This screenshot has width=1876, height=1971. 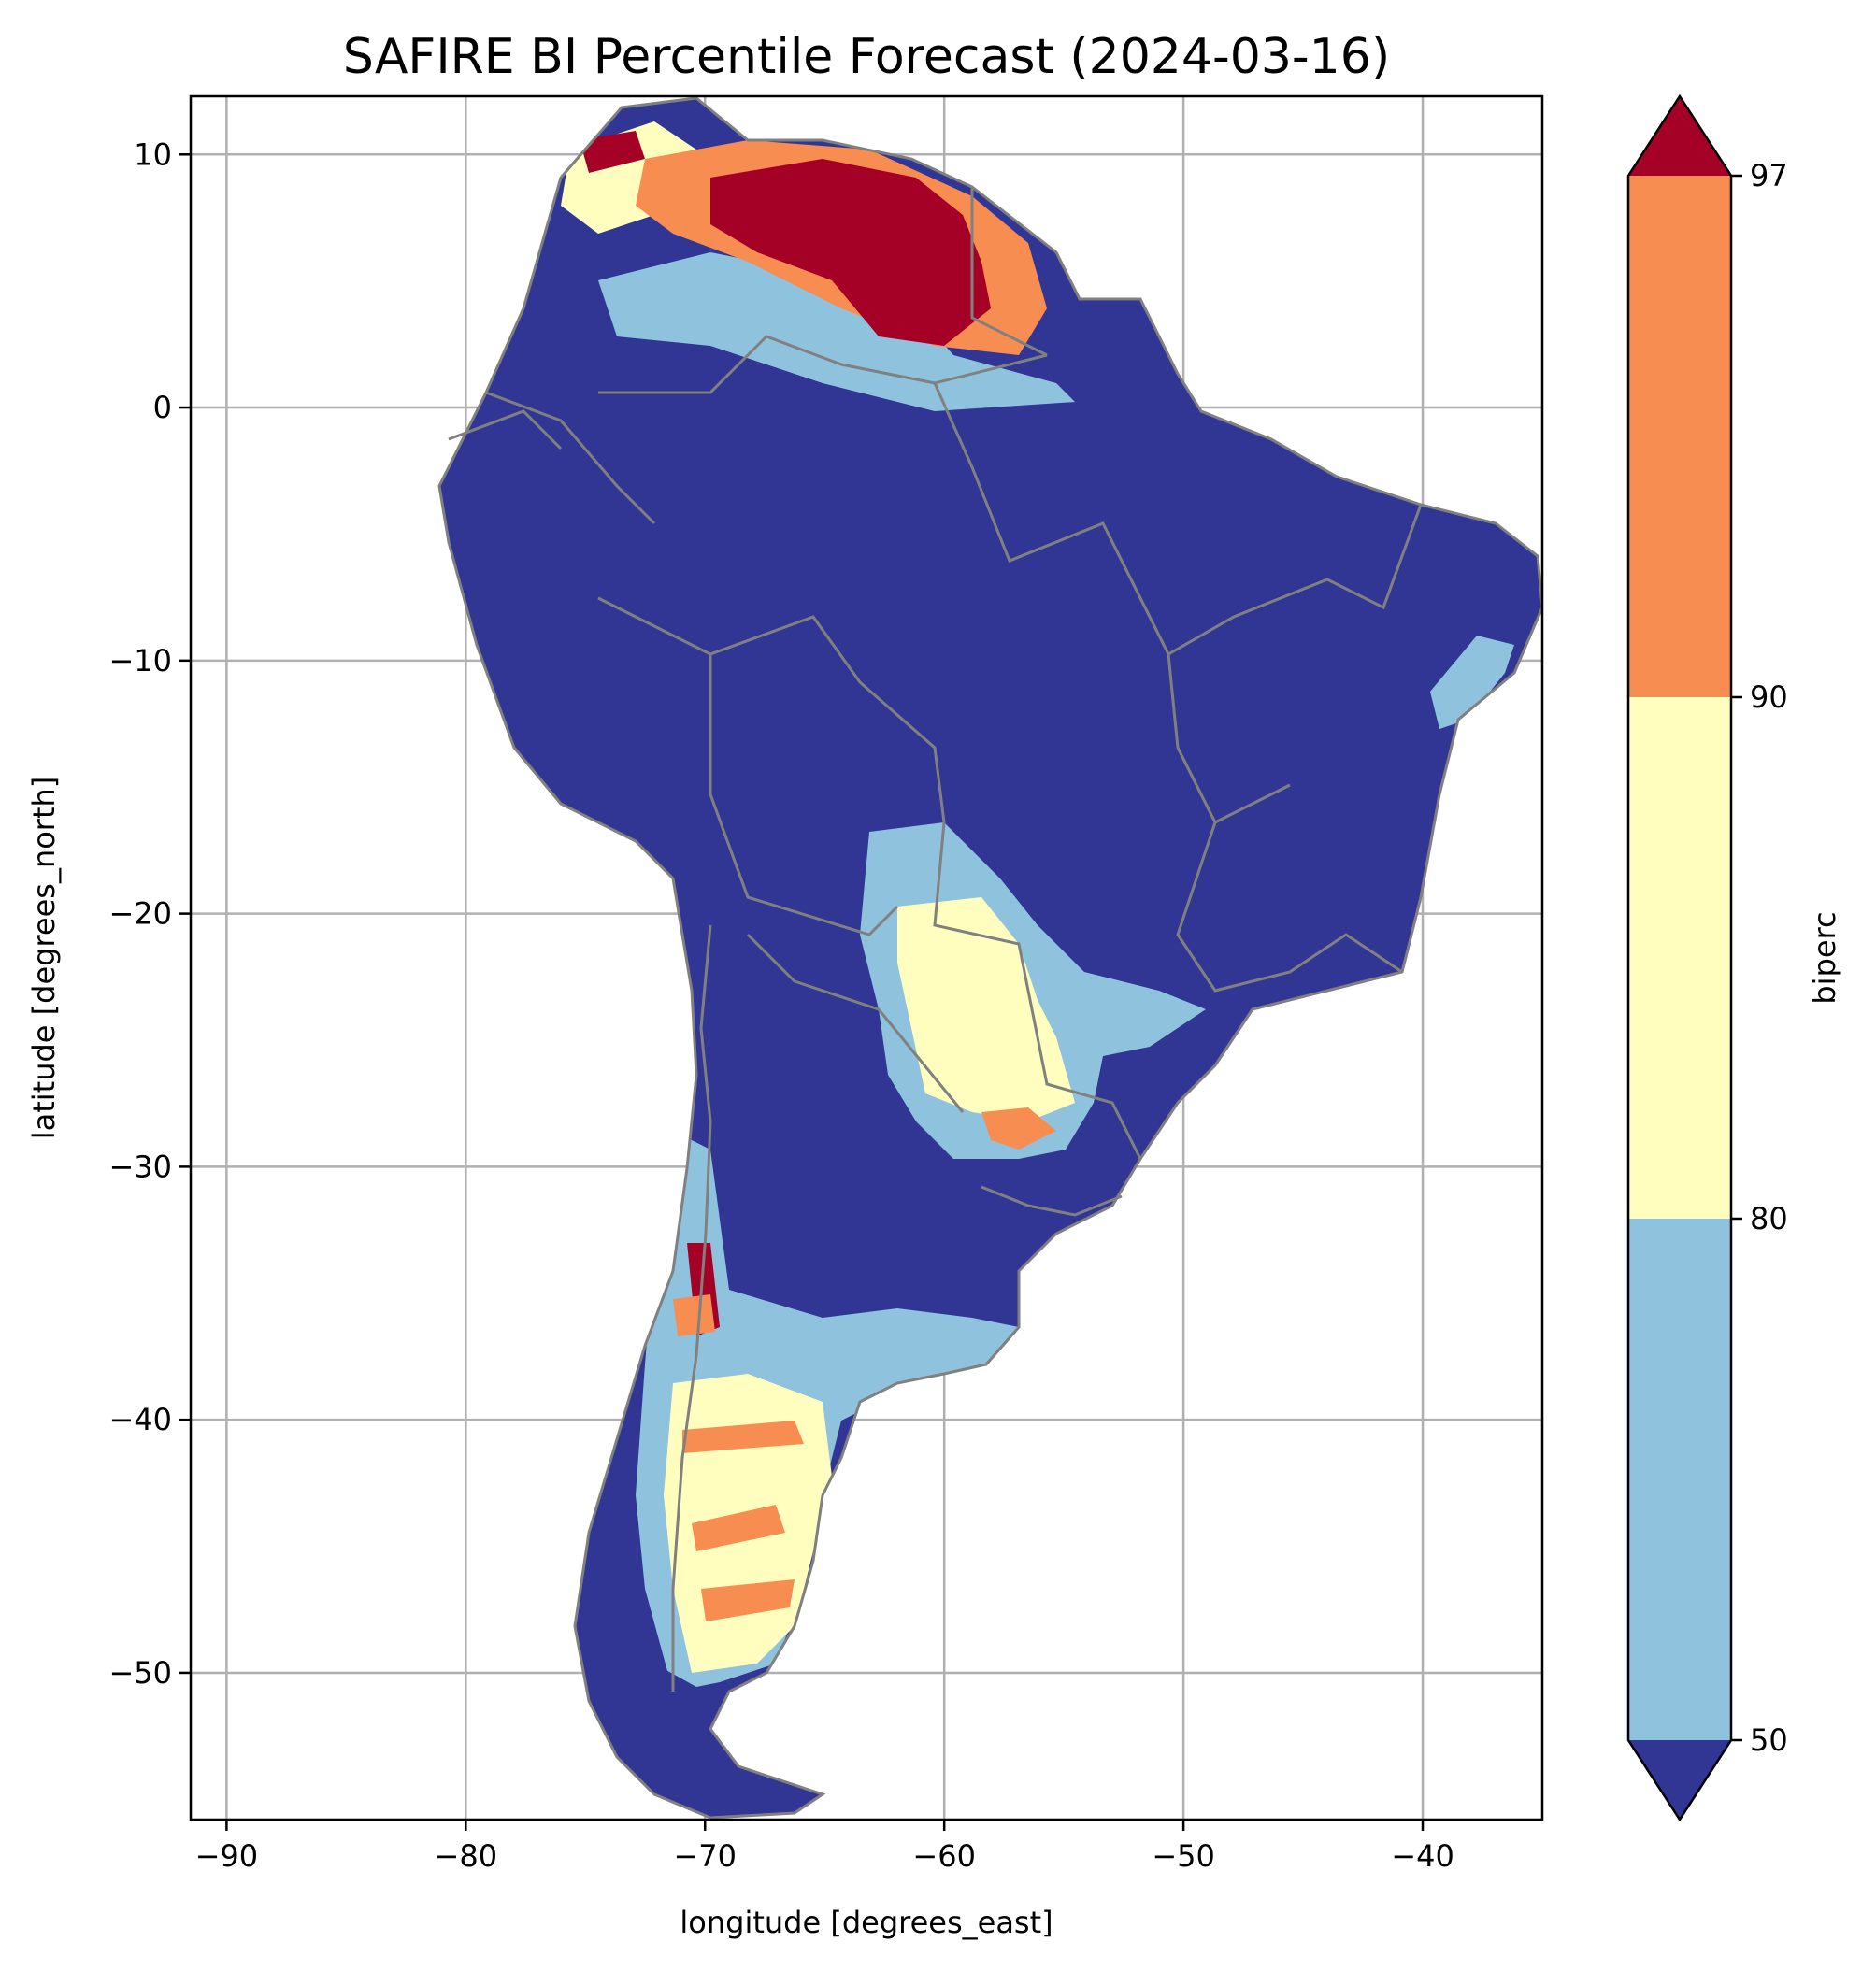 I want to click on x-tick-label: −70, so click(x=705, y=1856).